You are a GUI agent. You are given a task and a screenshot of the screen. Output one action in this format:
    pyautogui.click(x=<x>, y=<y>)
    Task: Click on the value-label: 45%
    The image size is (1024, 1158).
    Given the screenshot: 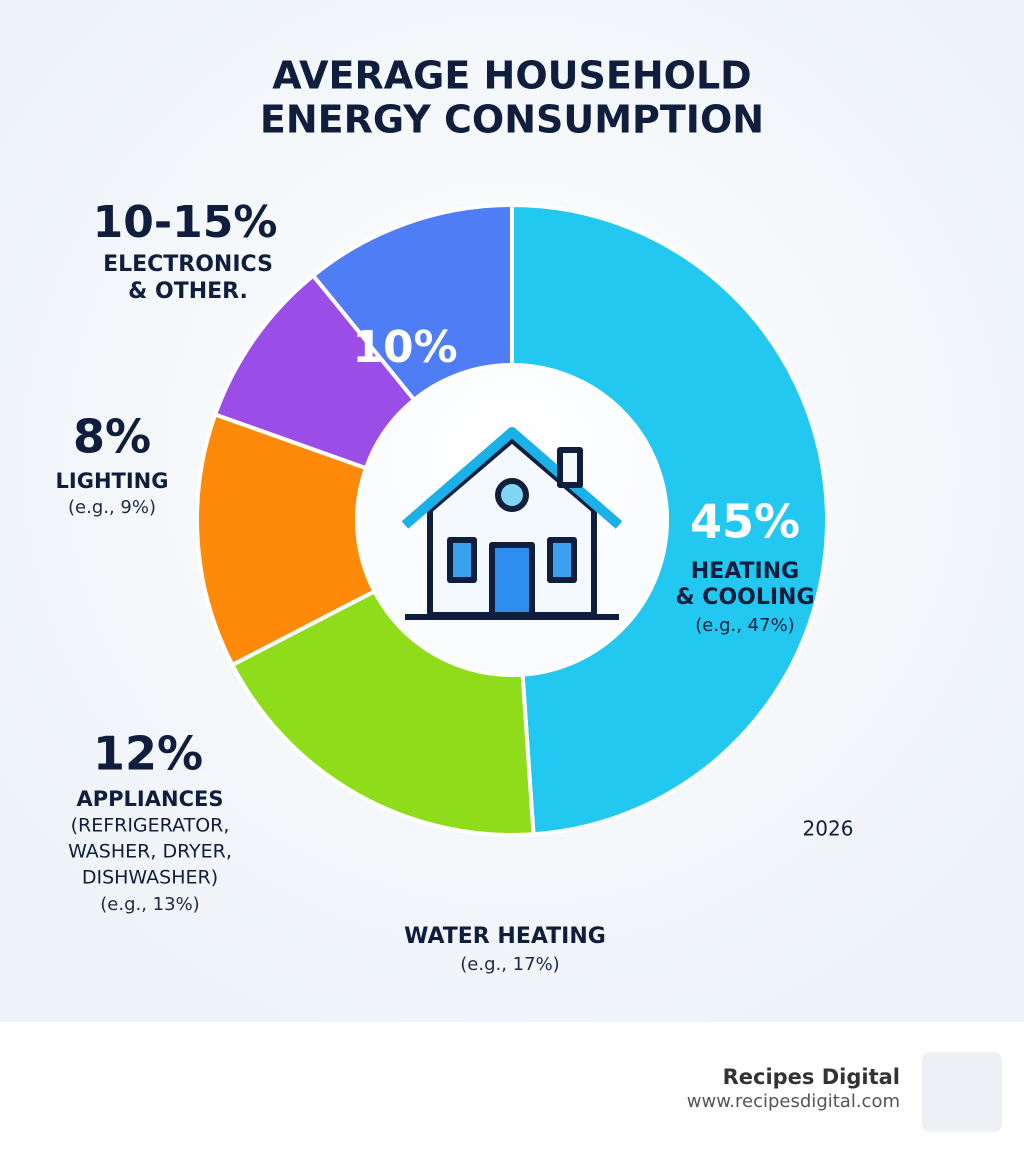 What is the action you would take?
    pyautogui.click(x=745, y=522)
    